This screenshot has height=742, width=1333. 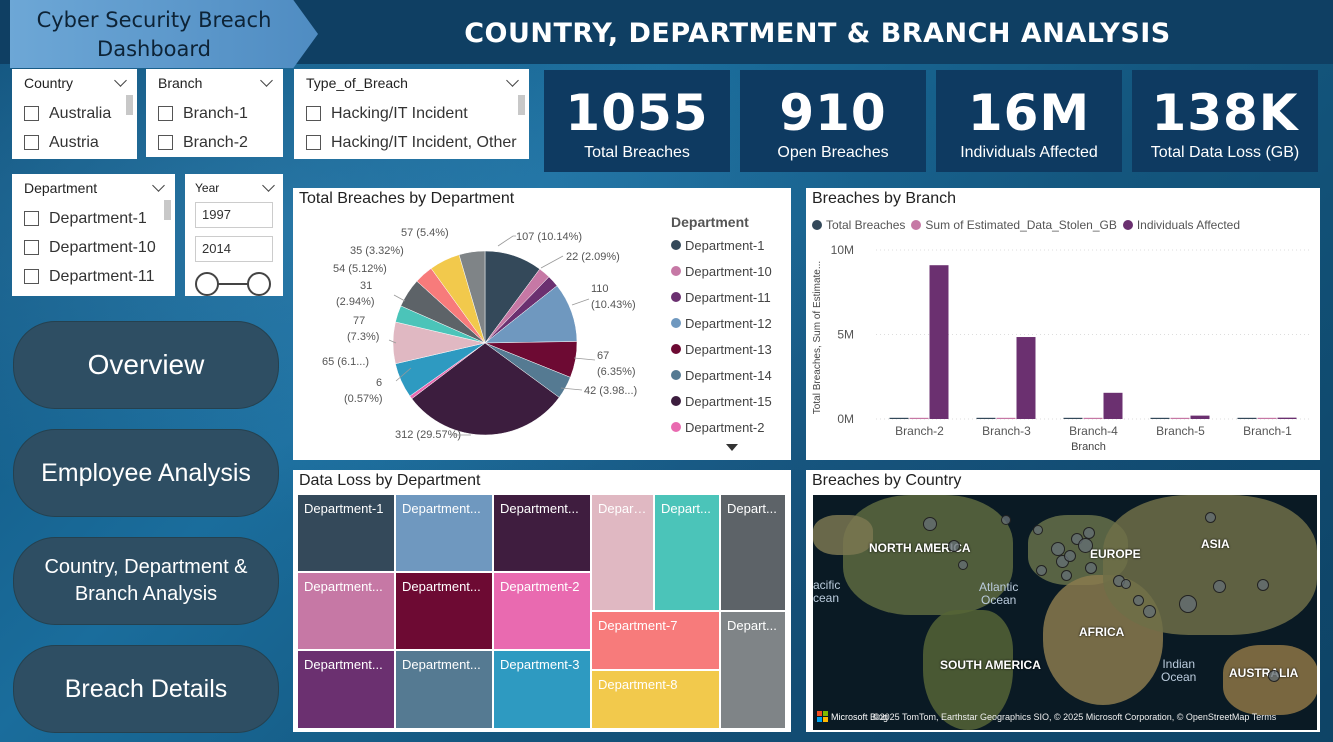 I want to click on branch-slicer: Branch Branch-1 Branch-2, so click(x=214, y=113).